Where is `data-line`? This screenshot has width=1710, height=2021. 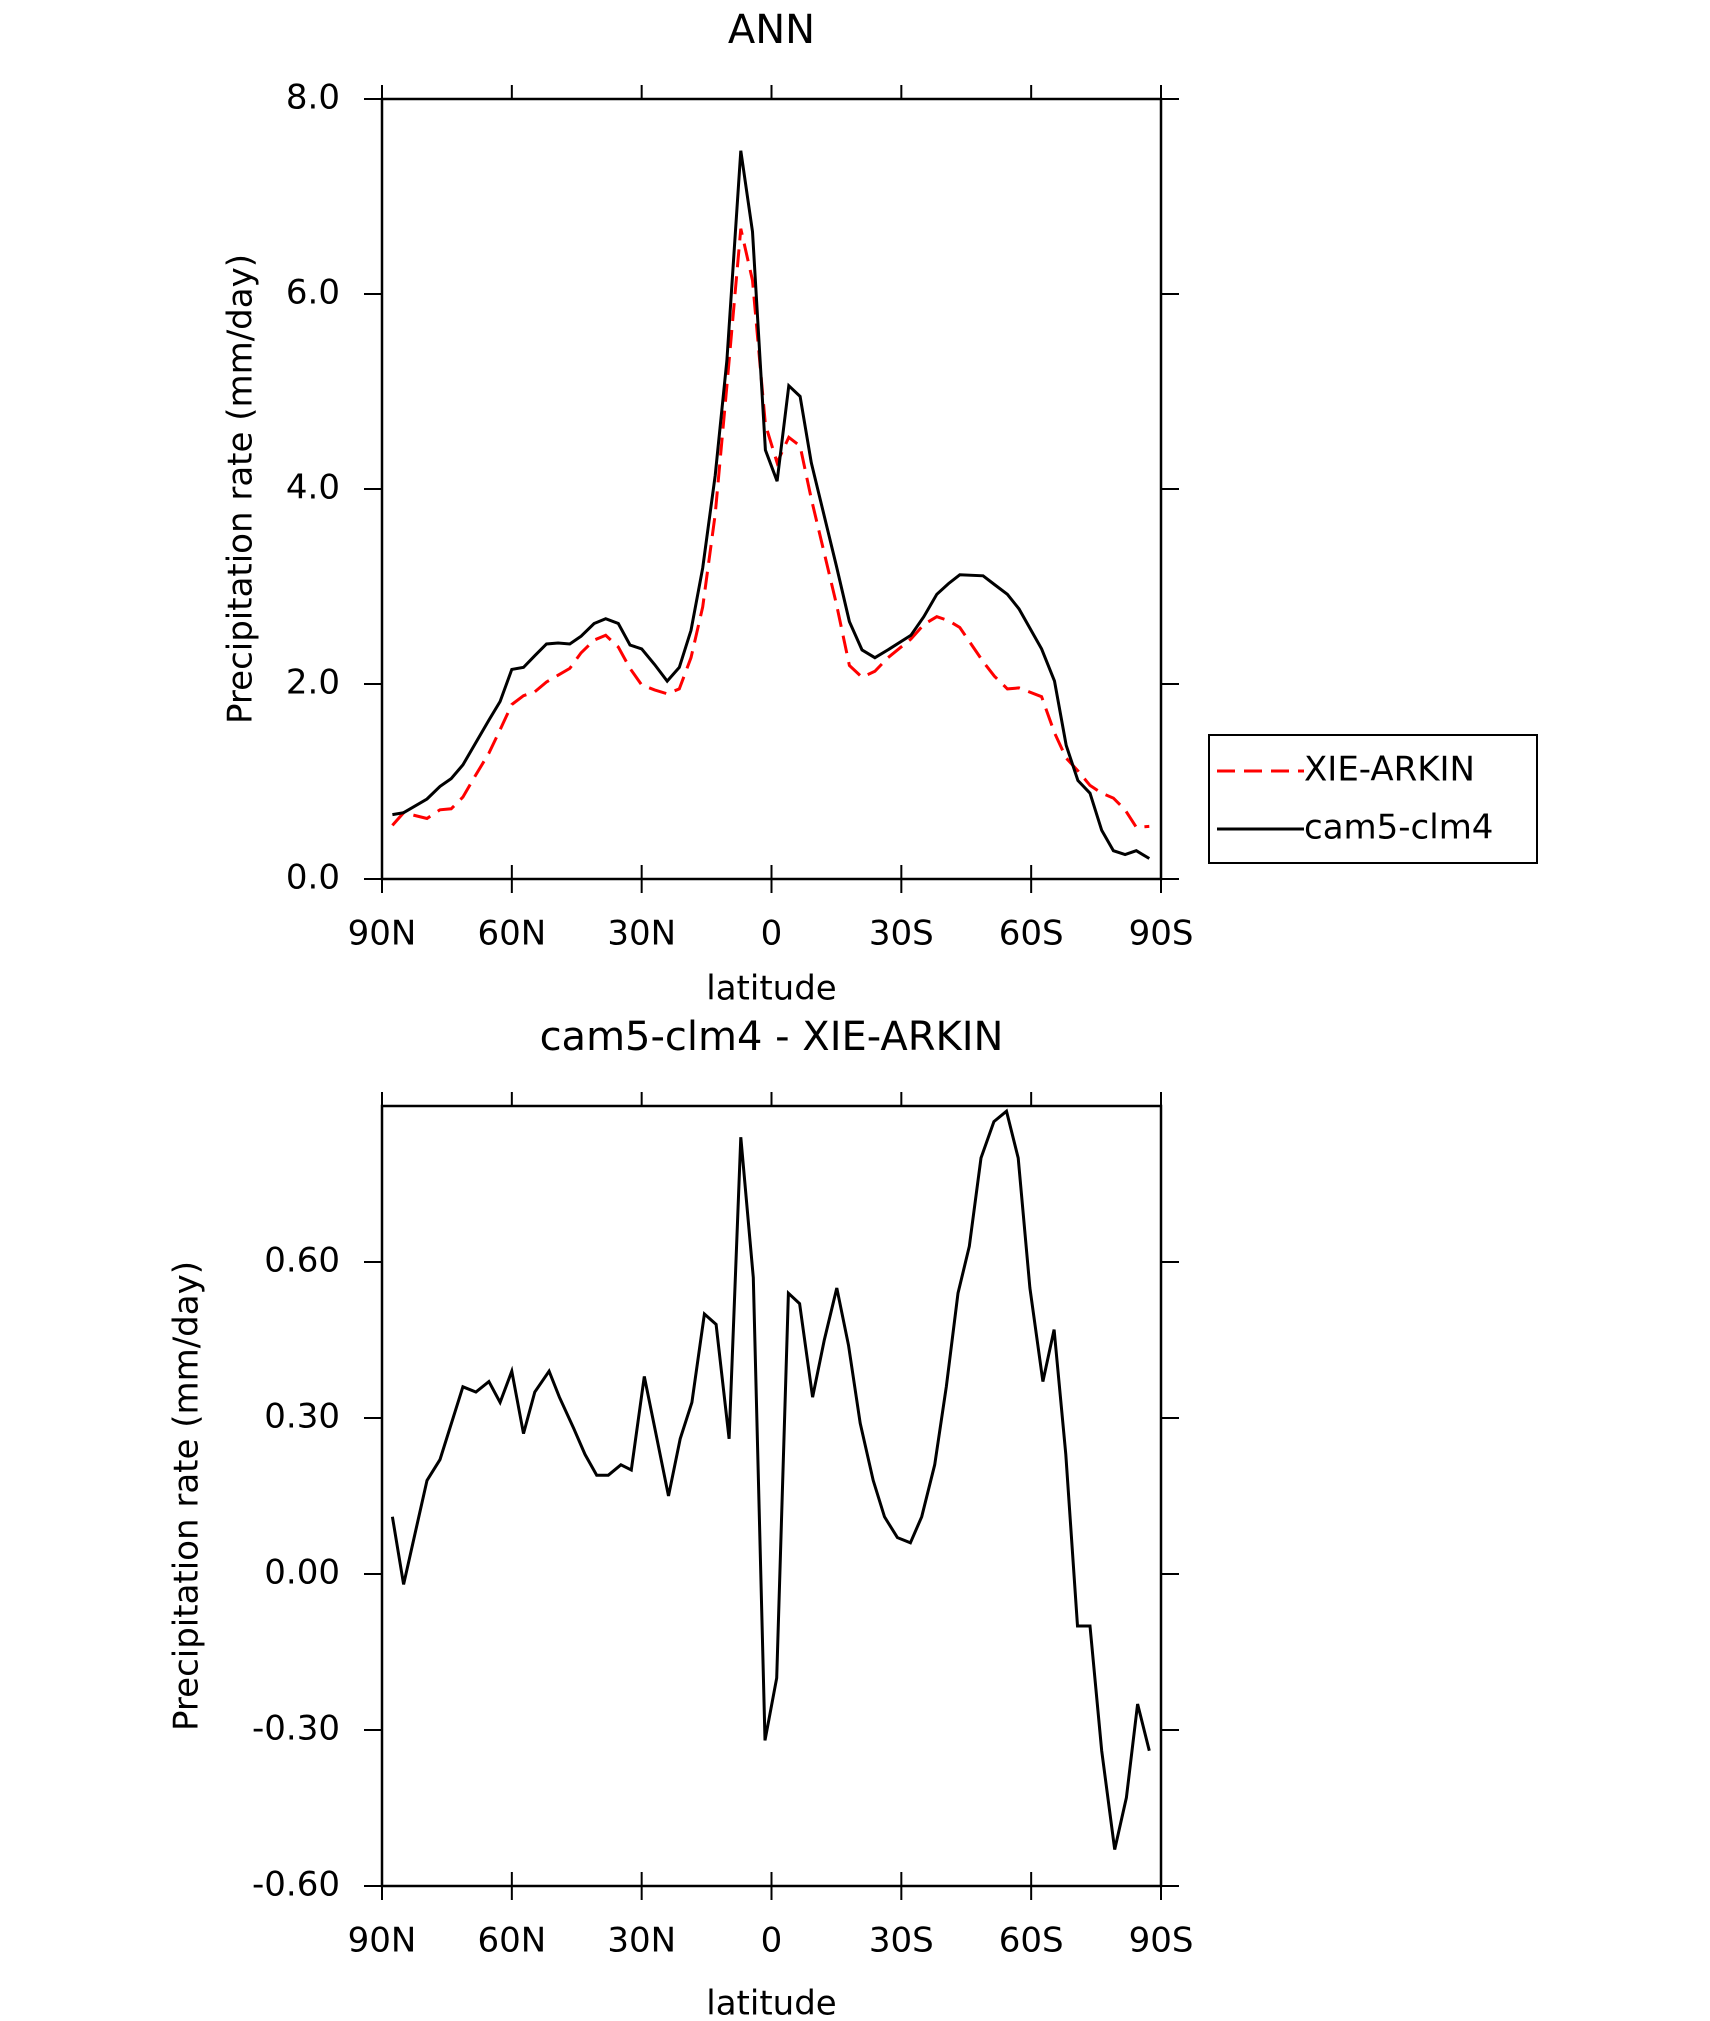
data-line is located at coordinates (770, 528).